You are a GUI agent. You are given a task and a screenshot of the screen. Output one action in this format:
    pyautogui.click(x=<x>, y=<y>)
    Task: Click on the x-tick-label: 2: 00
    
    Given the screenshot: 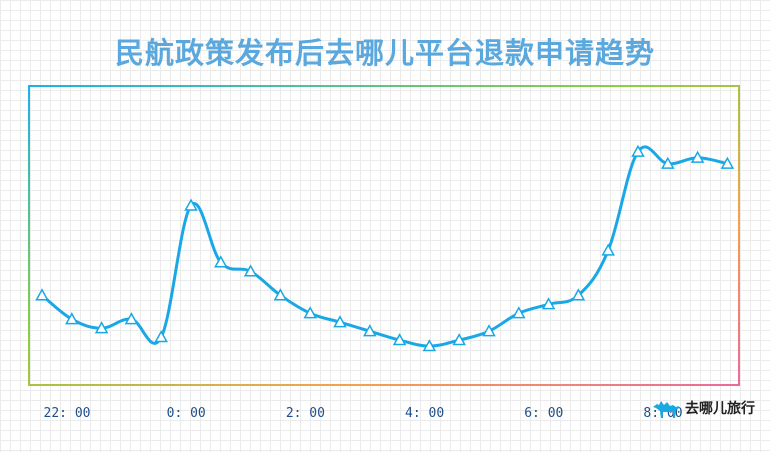 What is the action you would take?
    pyautogui.click(x=305, y=413)
    